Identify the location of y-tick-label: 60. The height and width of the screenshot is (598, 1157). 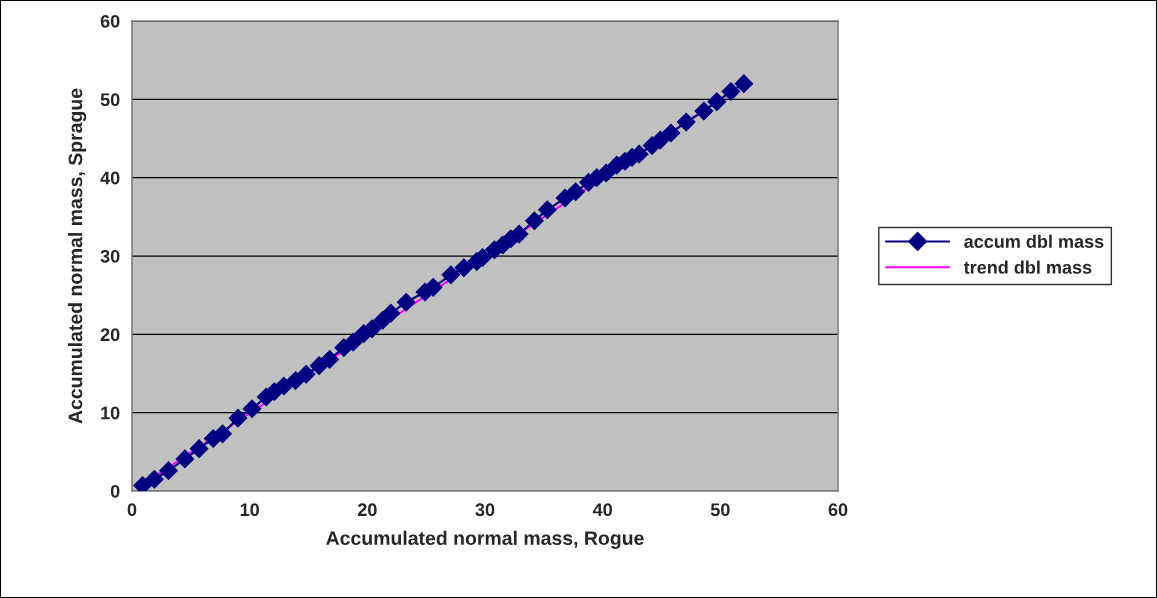
(110, 21).